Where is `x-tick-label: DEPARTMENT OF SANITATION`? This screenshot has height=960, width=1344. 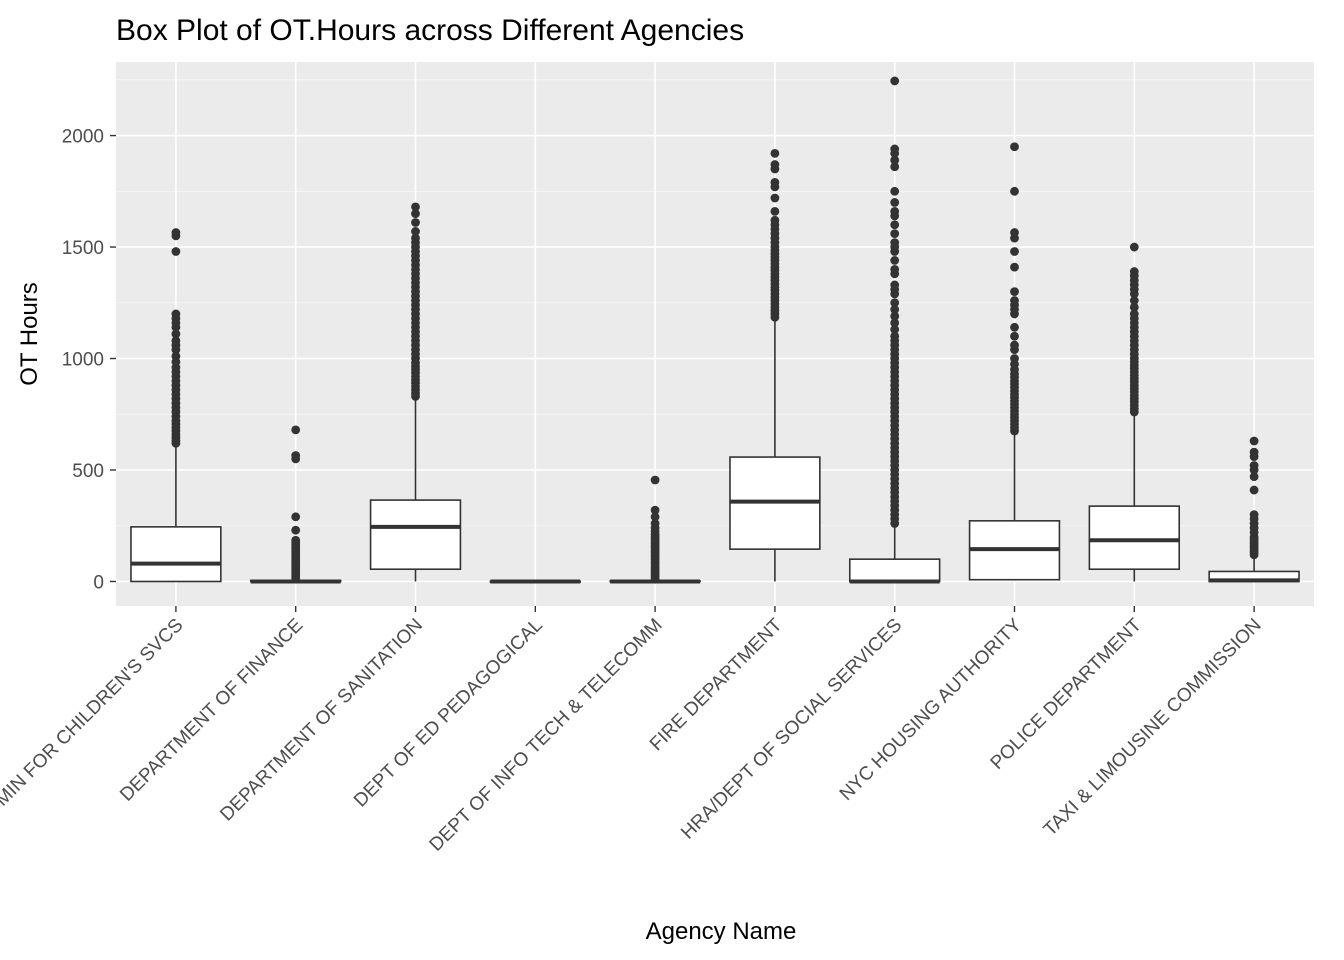
x-tick-label: DEPARTMENT OF SANITATION is located at coordinates (321, 720).